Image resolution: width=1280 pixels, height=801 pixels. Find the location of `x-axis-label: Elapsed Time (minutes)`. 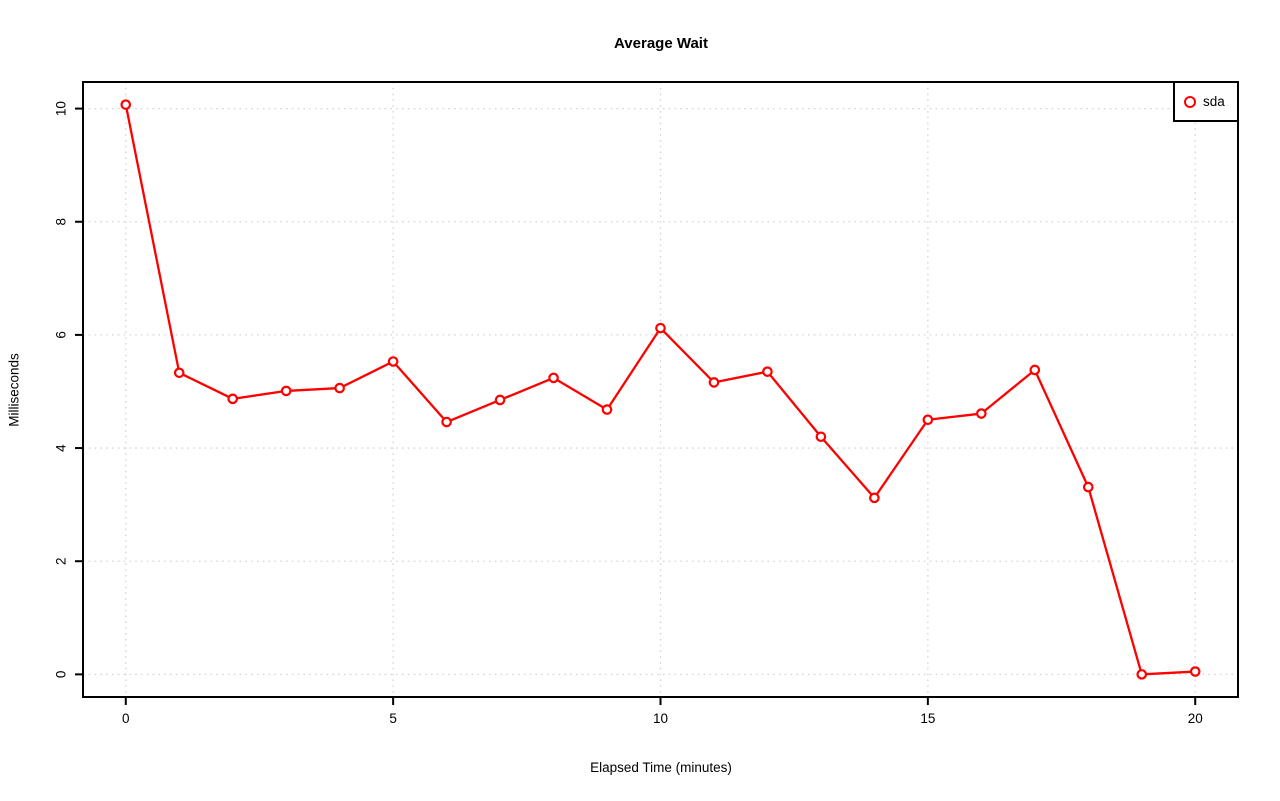

x-axis-label: Elapsed Time (minutes) is located at coordinates (661, 767).